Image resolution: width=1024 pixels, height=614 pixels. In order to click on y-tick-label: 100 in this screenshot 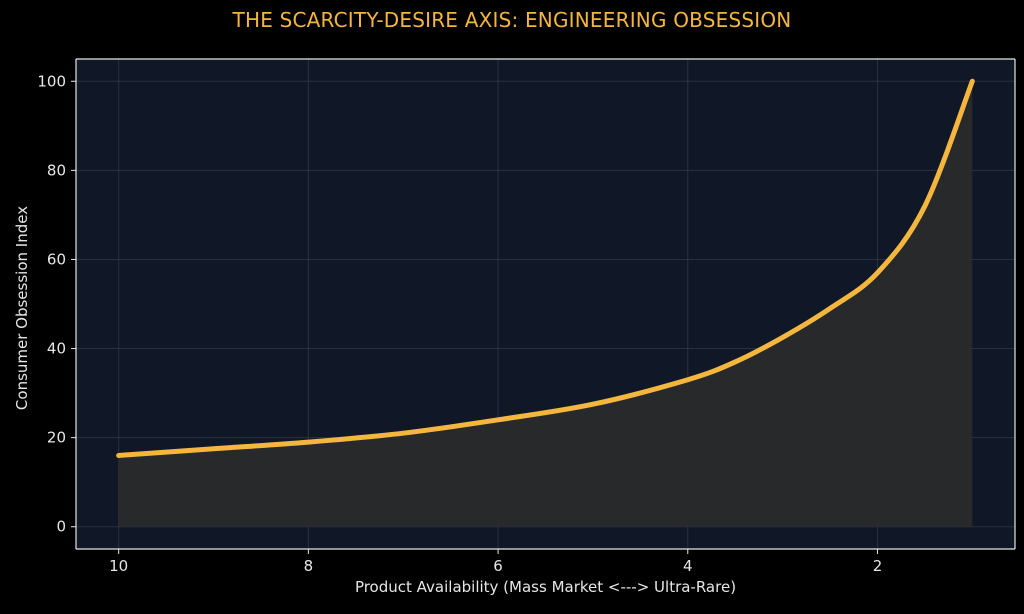, I will do `click(51, 81)`.